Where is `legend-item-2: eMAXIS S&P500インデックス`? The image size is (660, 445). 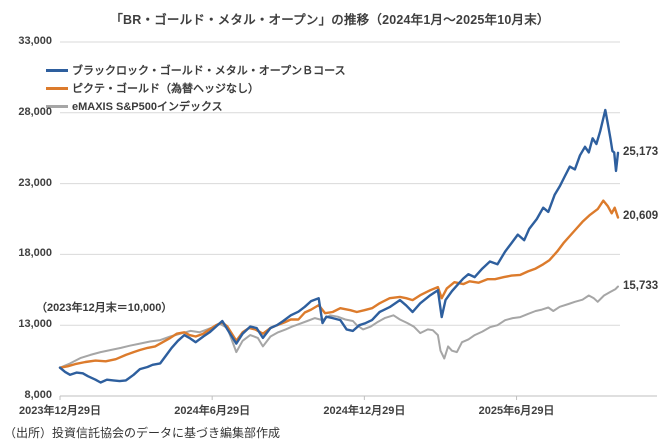
legend-item-2: eMAXIS S&P500インデックス is located at coordinates (196, 106).